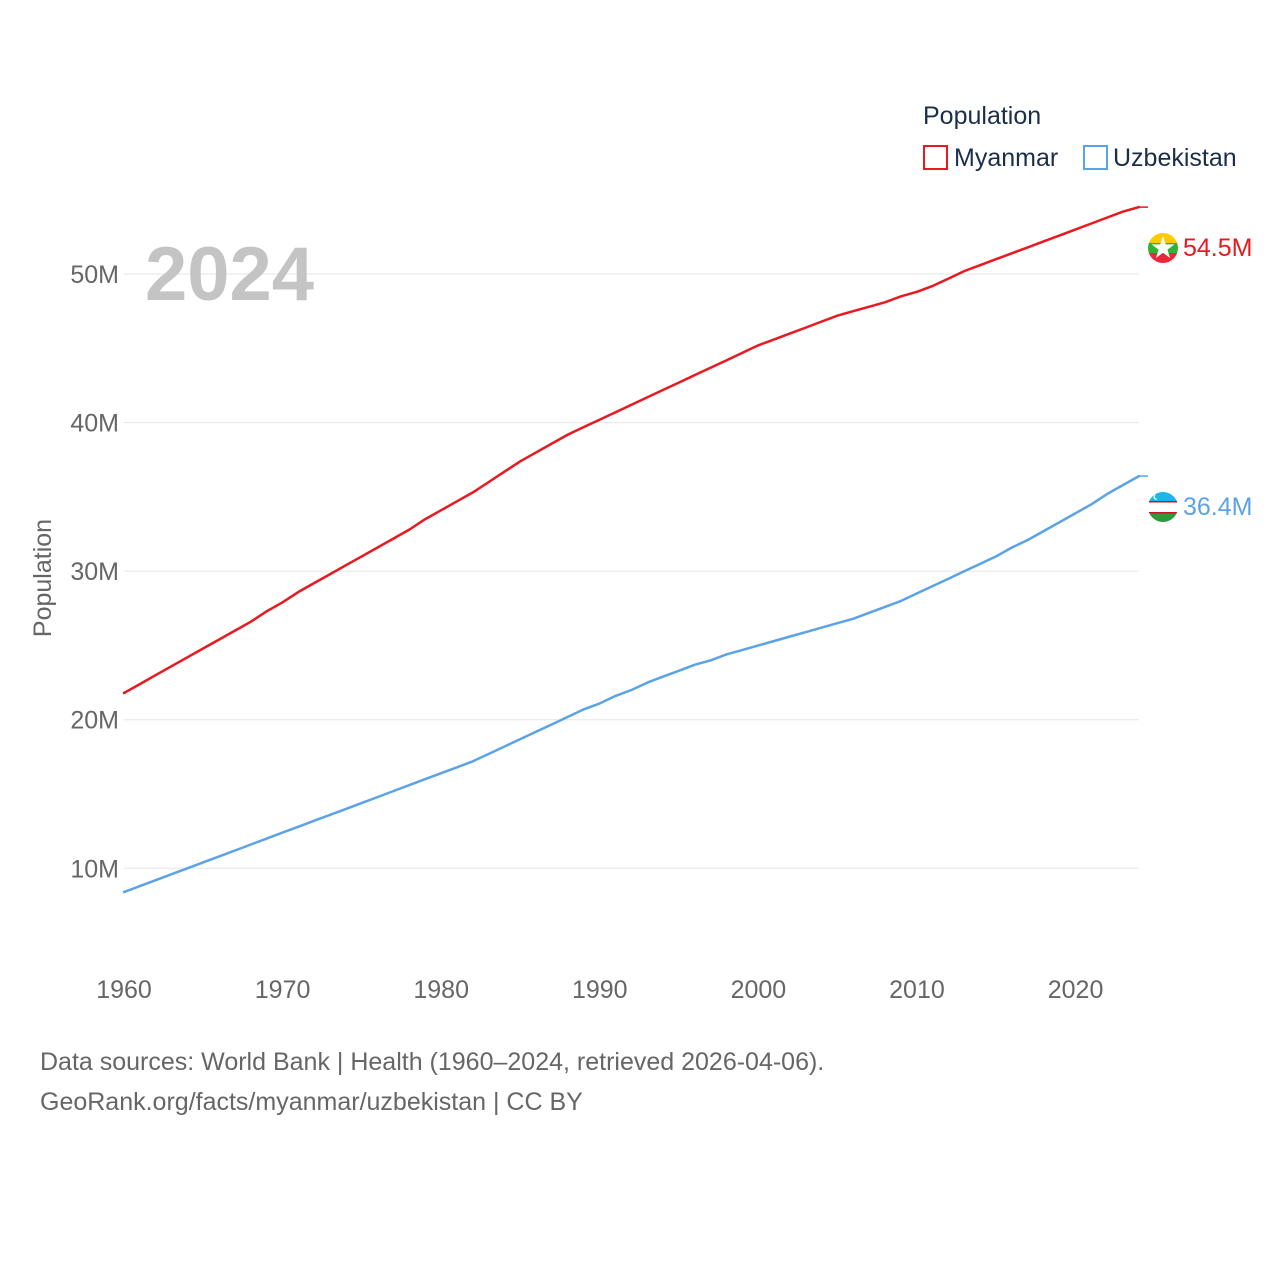 The height and width of the screenshot is (1280, 1280). What do you see at coordinates (94, 275) in the screenshot?
I see `y-tick-label: 50M` at bounding box center [94, 275].